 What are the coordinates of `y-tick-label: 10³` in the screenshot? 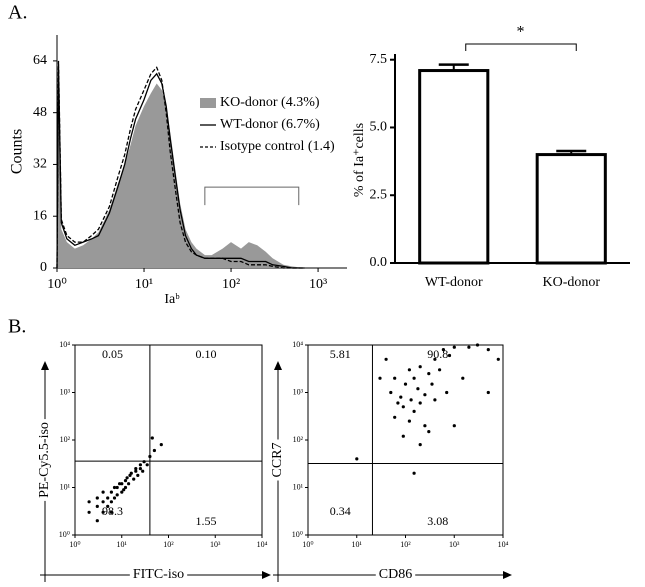 It's located at (298, 391).